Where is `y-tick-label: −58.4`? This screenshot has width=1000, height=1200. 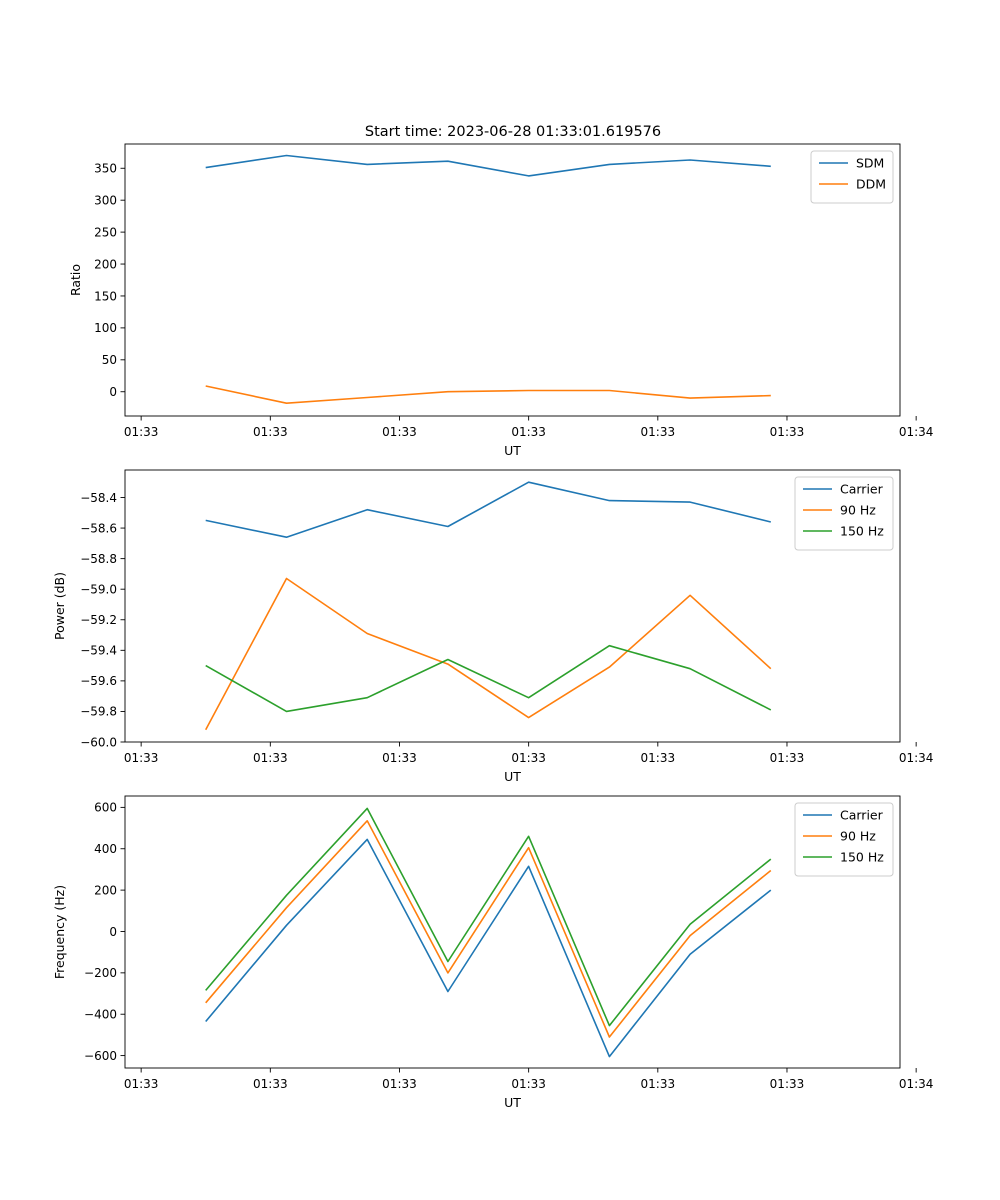 y-tick-label: −58.4 is located at coordinates (98, 498).